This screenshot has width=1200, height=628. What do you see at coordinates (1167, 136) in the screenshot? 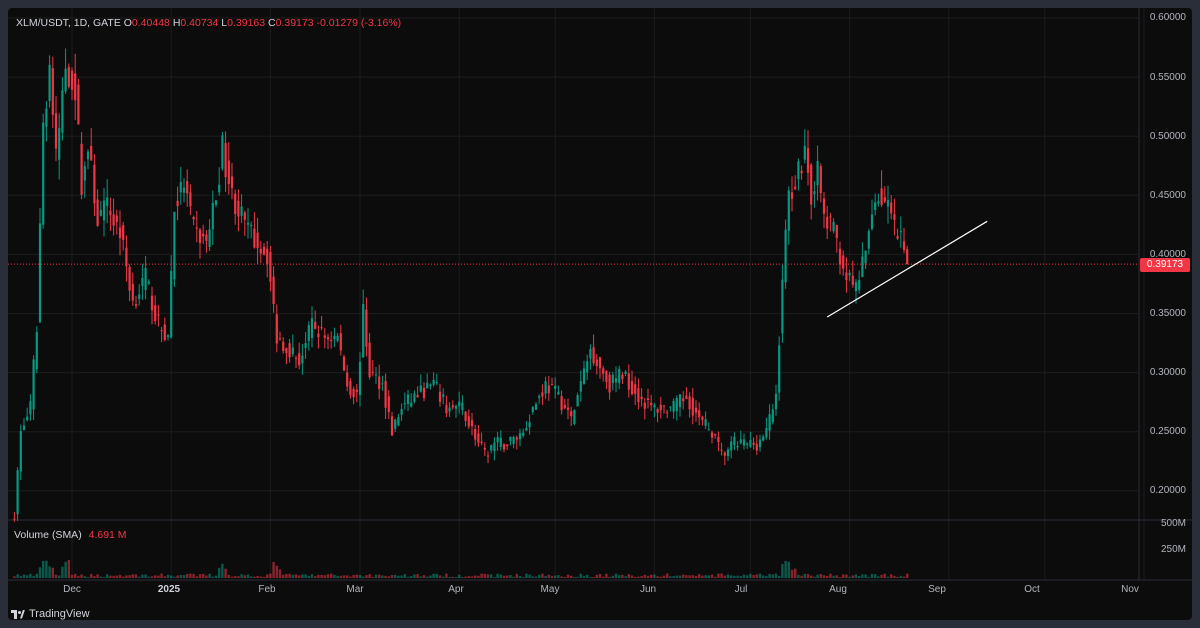
I see `price-tick: 0.50000` at bounding box center [1167, 136].